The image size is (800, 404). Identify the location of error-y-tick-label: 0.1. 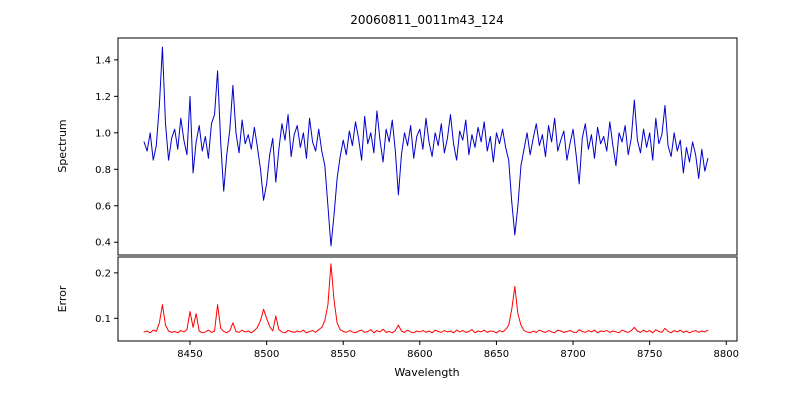
(103, 319).